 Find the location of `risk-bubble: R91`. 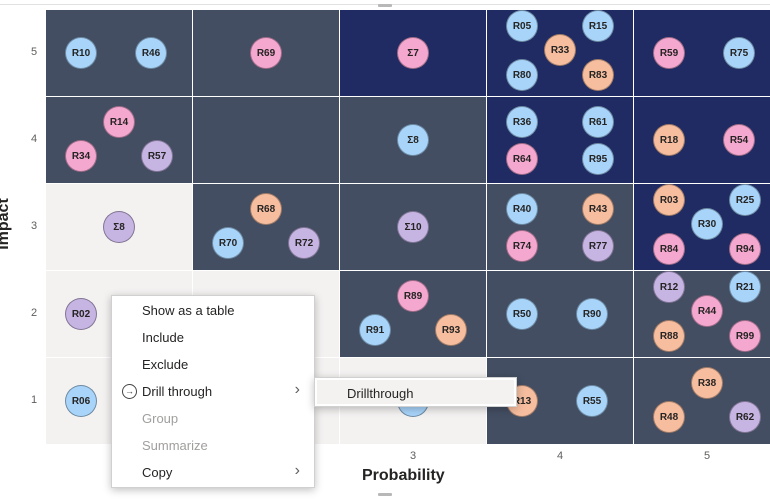

risk-bubble: R91 is located at coordinates (375, 330).